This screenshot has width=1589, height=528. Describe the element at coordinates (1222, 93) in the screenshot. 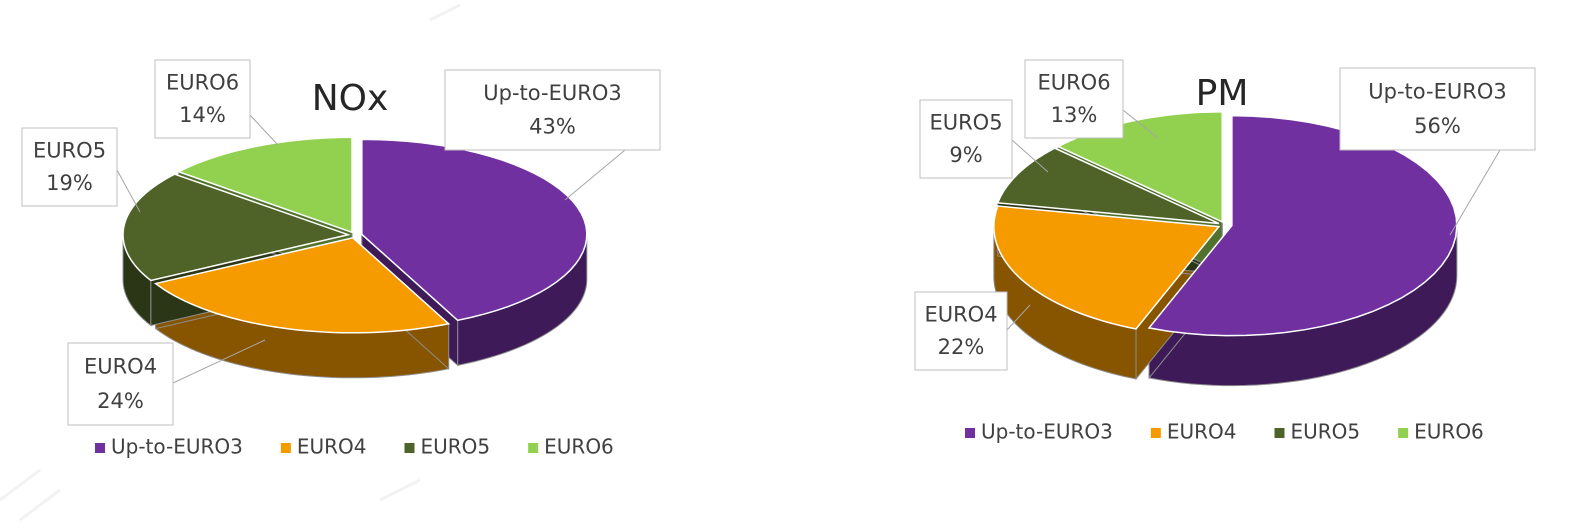

I see `chart-title: PM` at that location.